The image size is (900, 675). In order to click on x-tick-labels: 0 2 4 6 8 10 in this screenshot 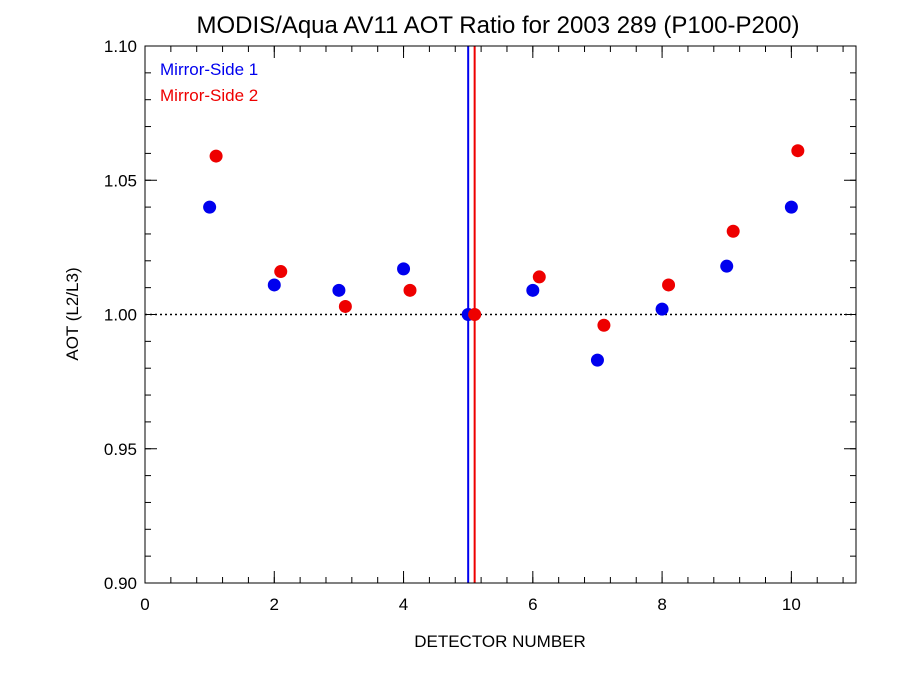, I will do `click(470, 604)`.